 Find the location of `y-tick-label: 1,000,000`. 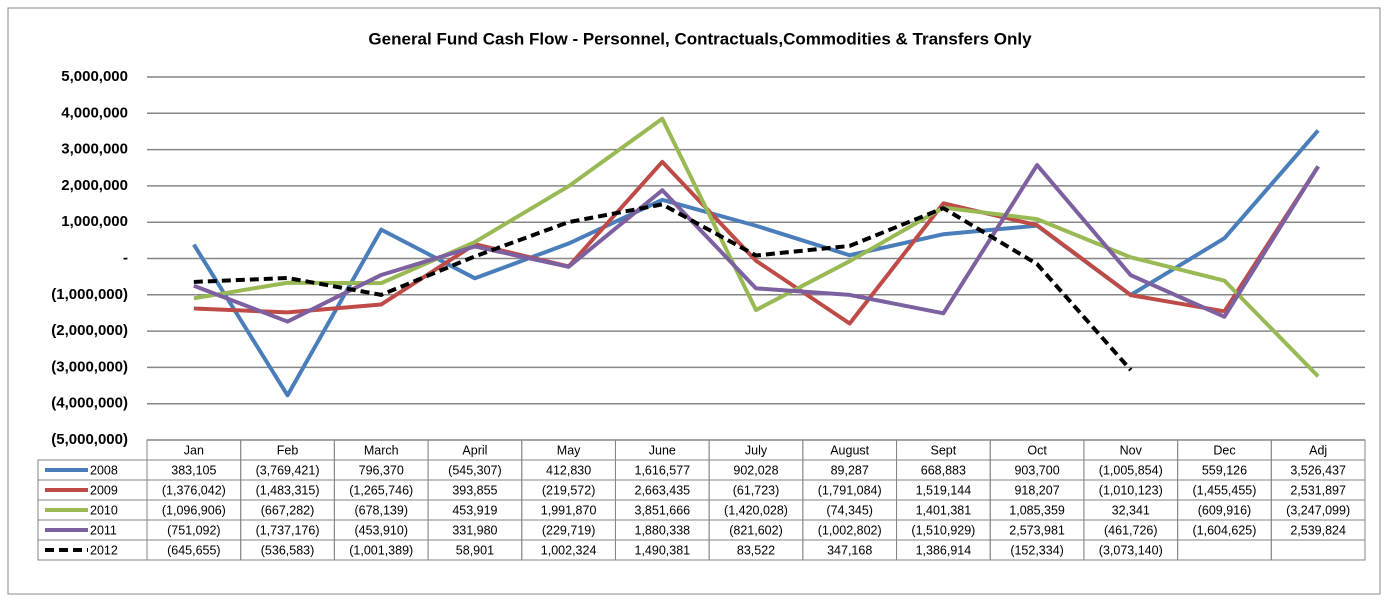

y-tick-label: 1,000,000 is located at coordinates (94, 221).